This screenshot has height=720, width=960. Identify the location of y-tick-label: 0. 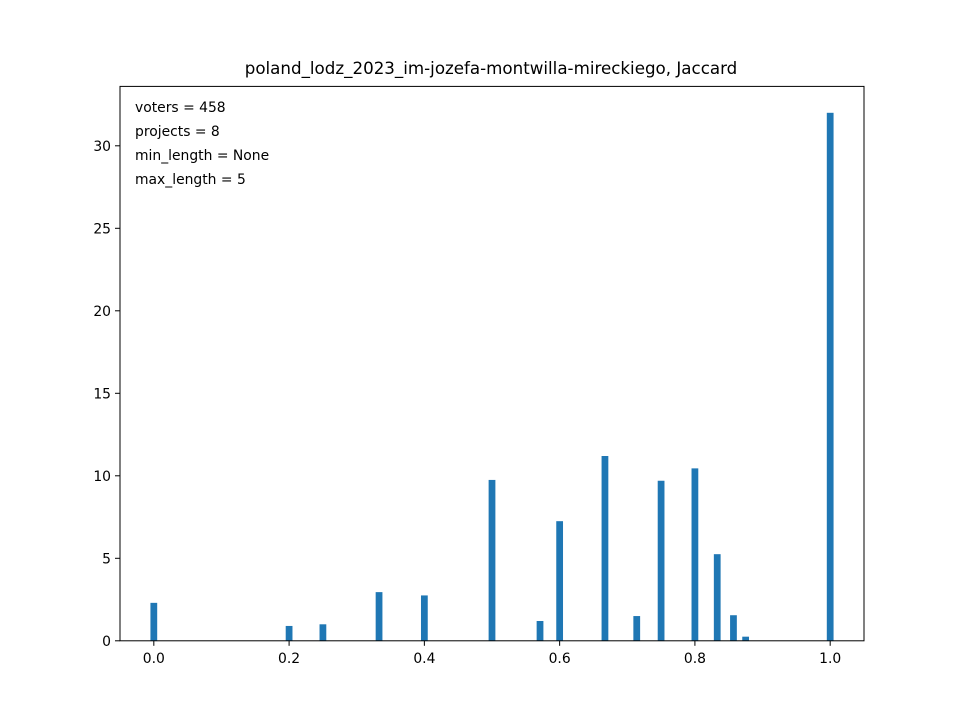
(106, 642).